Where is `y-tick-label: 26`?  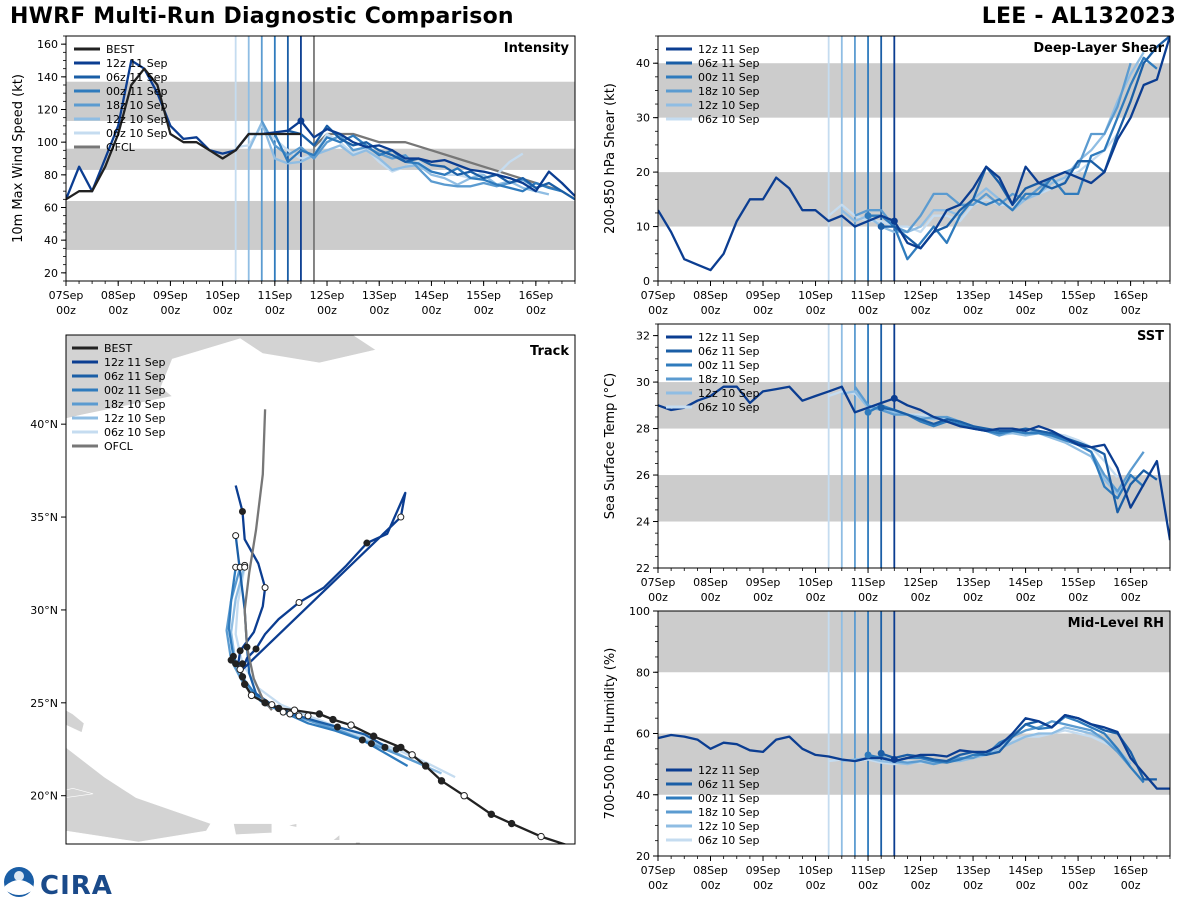
y-tick-label: 26 is located at coordinates (643, 475).